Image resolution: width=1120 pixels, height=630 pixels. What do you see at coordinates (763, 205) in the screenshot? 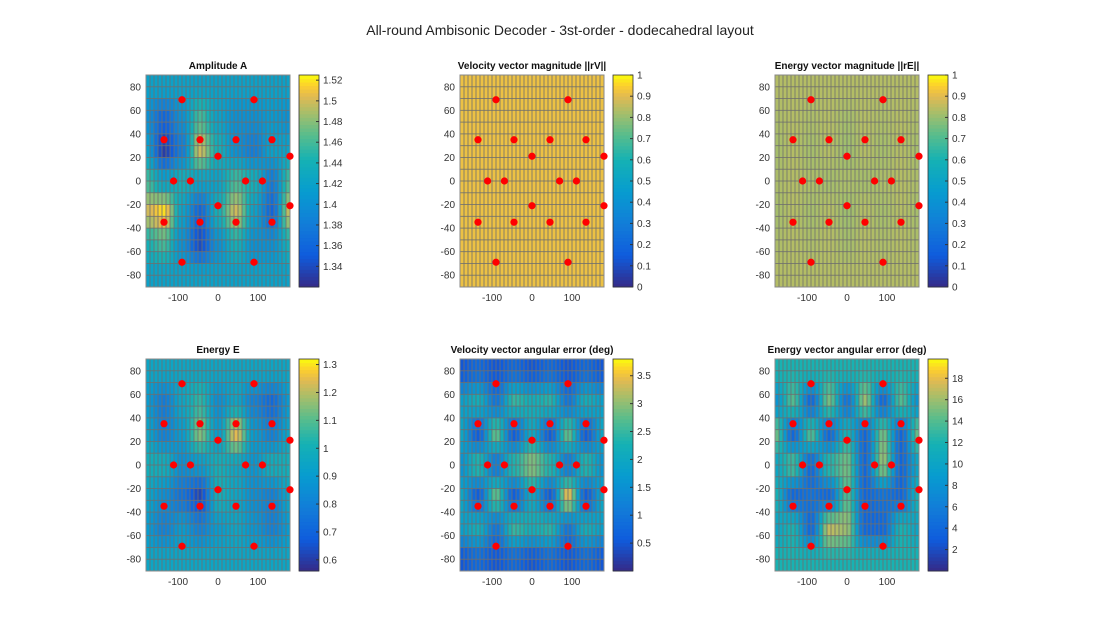
I see `y-tick-label: -20` at bounding box center [763, 205].